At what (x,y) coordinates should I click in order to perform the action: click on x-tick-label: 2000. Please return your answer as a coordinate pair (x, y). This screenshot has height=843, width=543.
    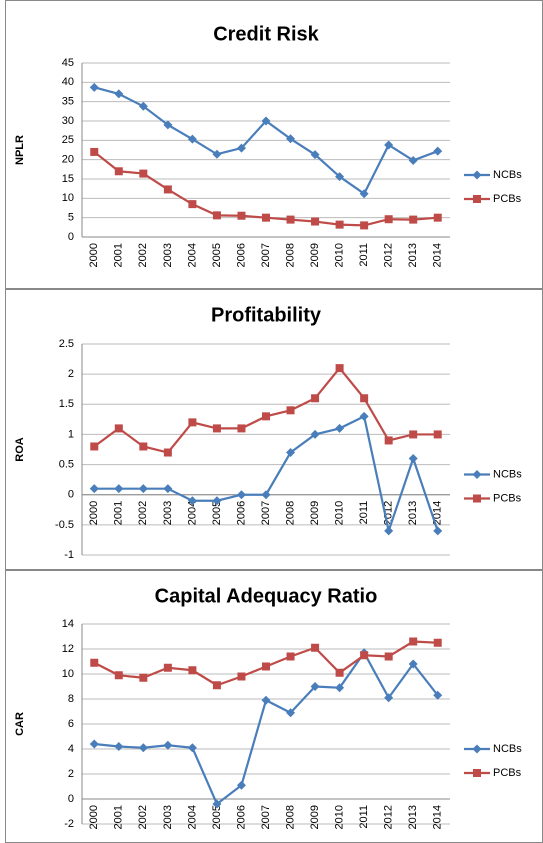
    Looking at the image, I should click on (94, 255).